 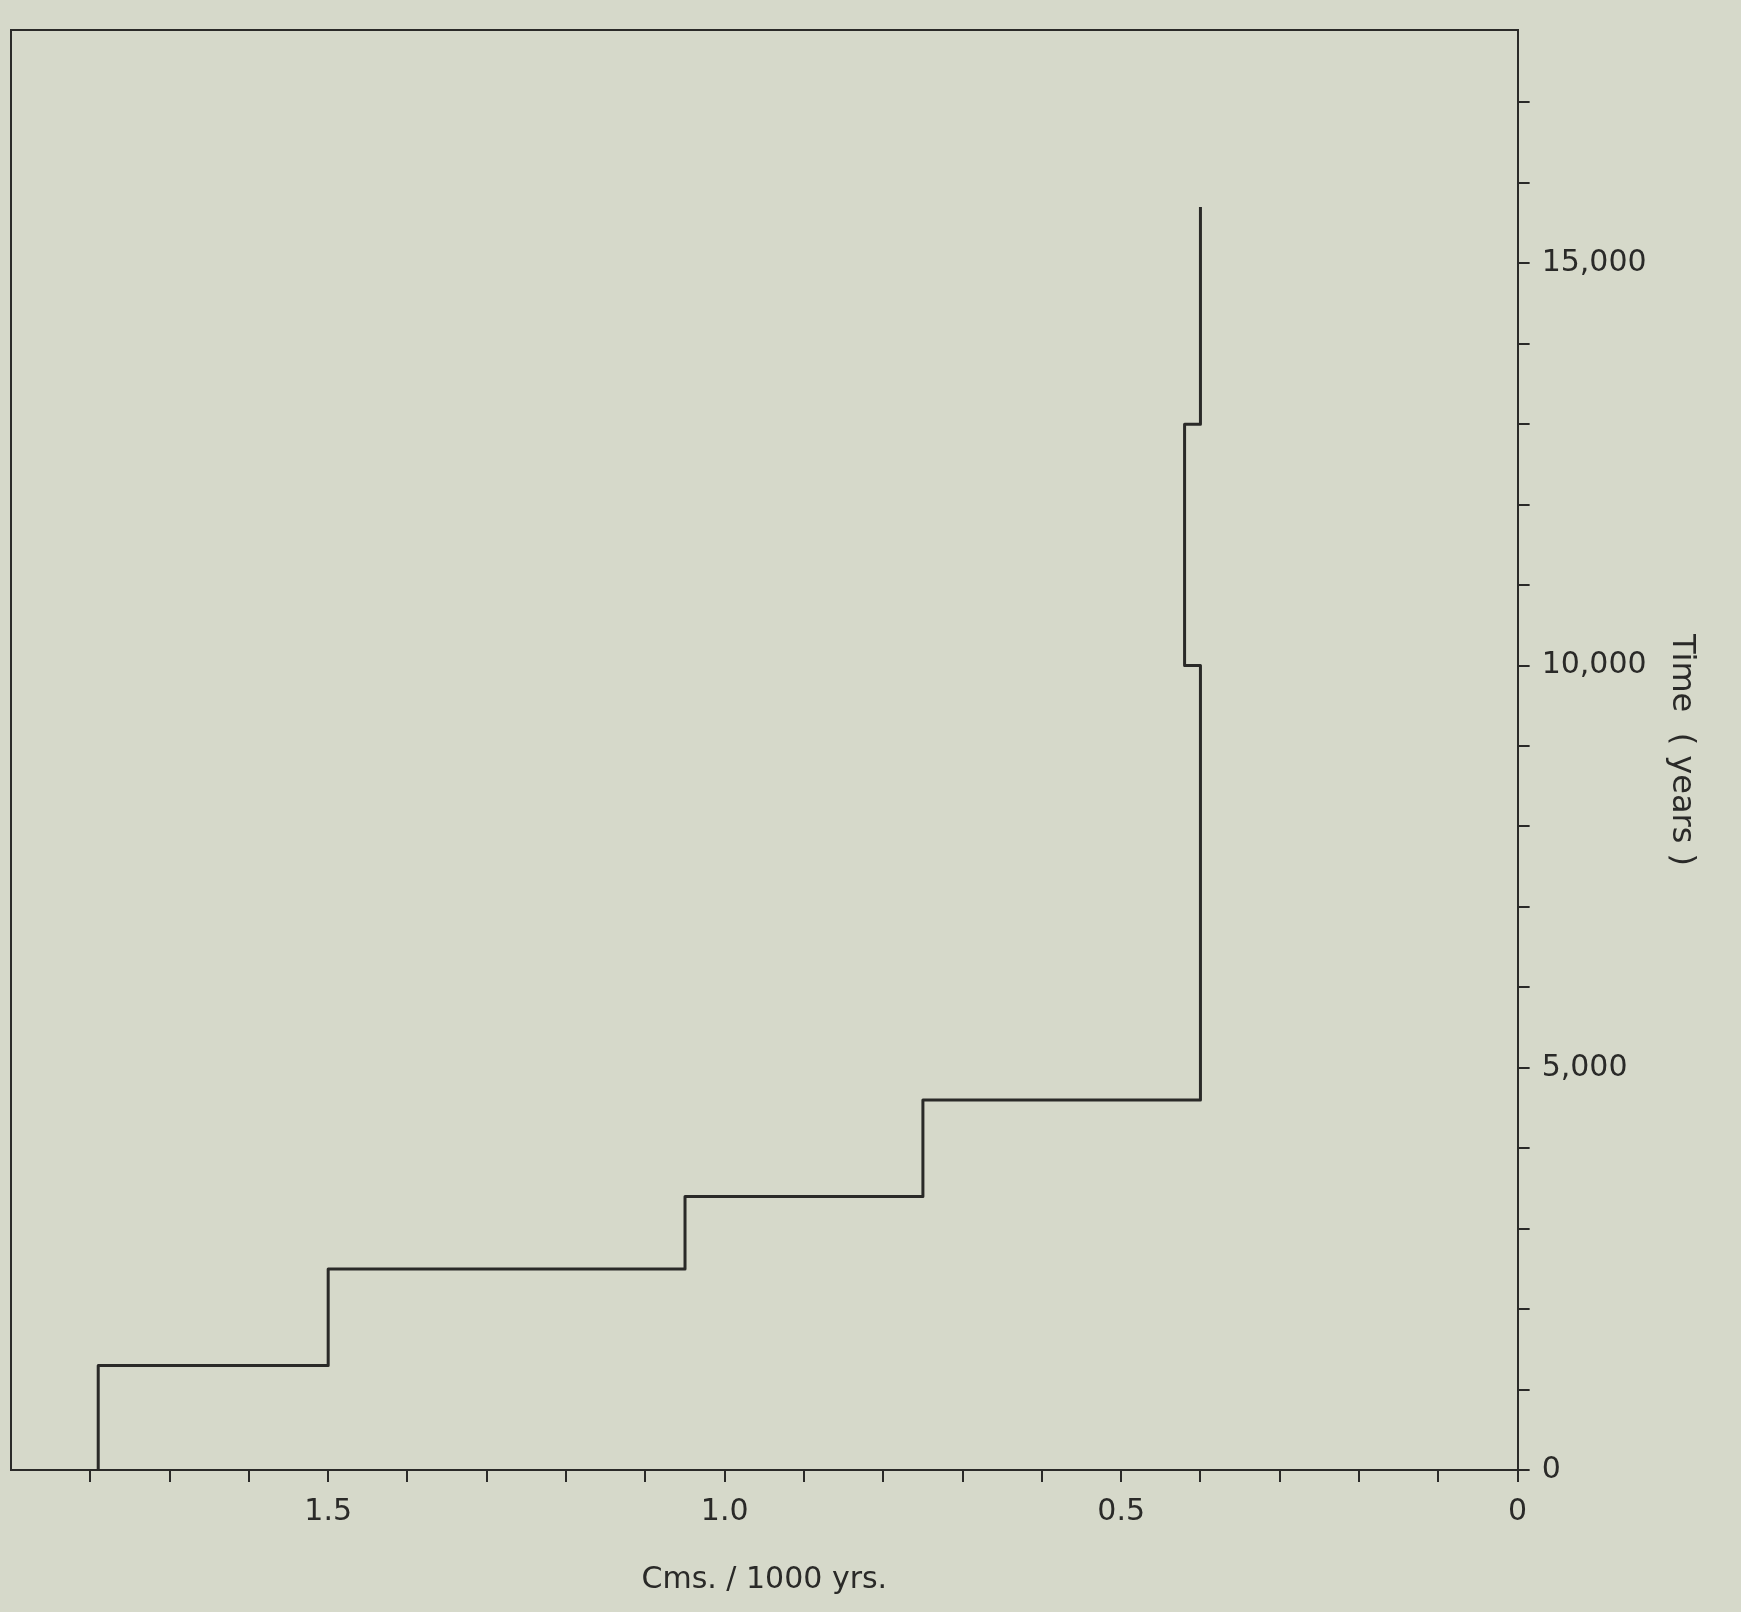 I want to click on x-axis-title: Cms. / 1000 yrs., so click(x=764, y=1577).